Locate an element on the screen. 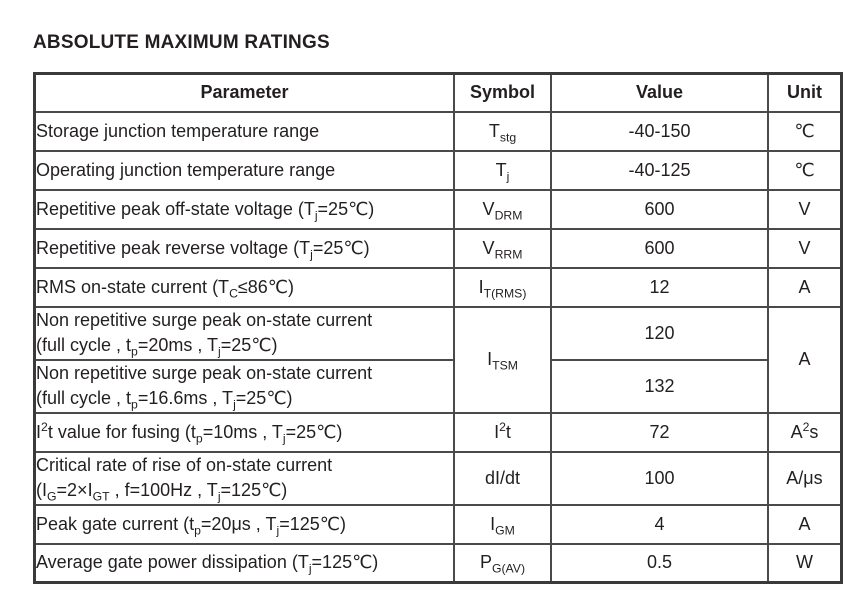  symbol-cell: VRRM is located at coordinates (502, 248).